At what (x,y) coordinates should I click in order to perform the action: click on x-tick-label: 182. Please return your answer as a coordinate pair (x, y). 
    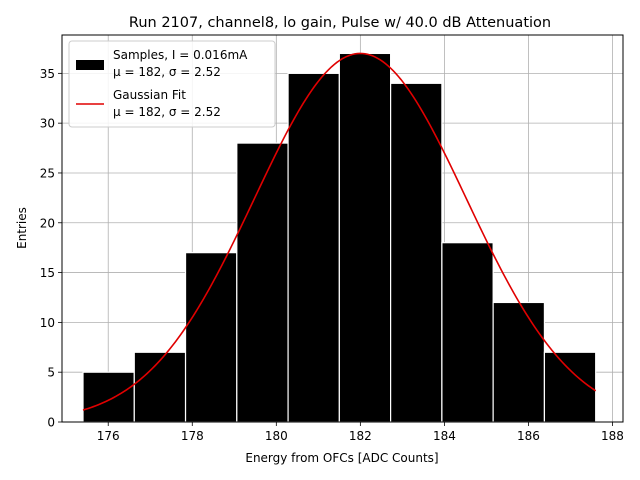
    Looking at the image, I should click on (360, 436).